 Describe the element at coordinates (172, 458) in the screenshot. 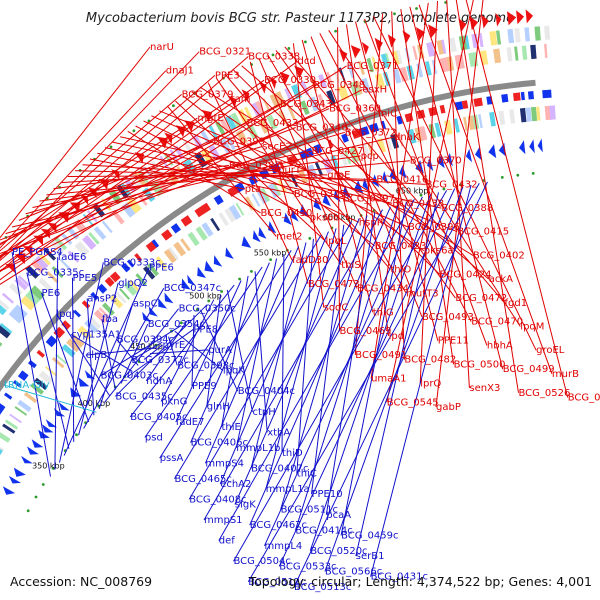

I see `reverse-gene-label: pssA` at that location.